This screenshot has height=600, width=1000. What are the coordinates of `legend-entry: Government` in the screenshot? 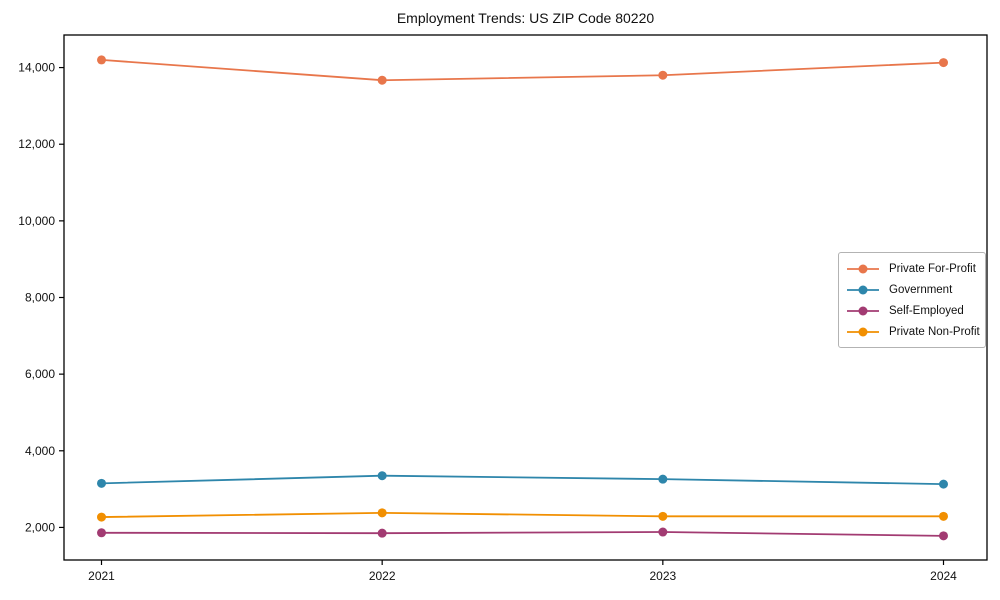 It's located at (911, 289).